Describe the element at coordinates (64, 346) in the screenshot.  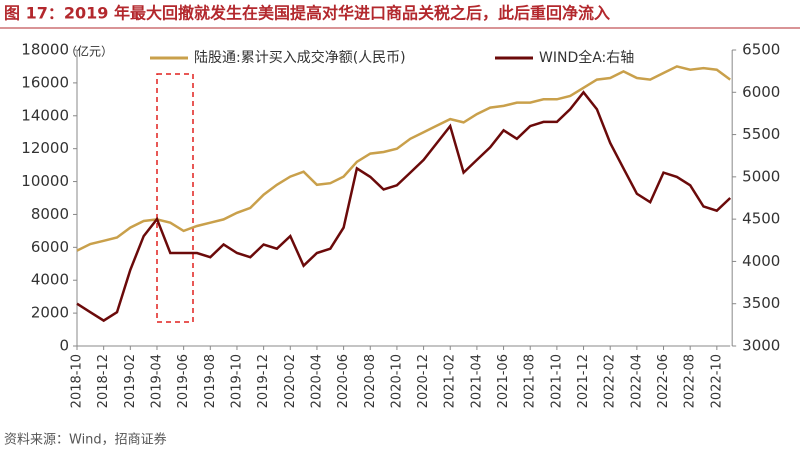
I see `y-tick-label: 0` at that location.